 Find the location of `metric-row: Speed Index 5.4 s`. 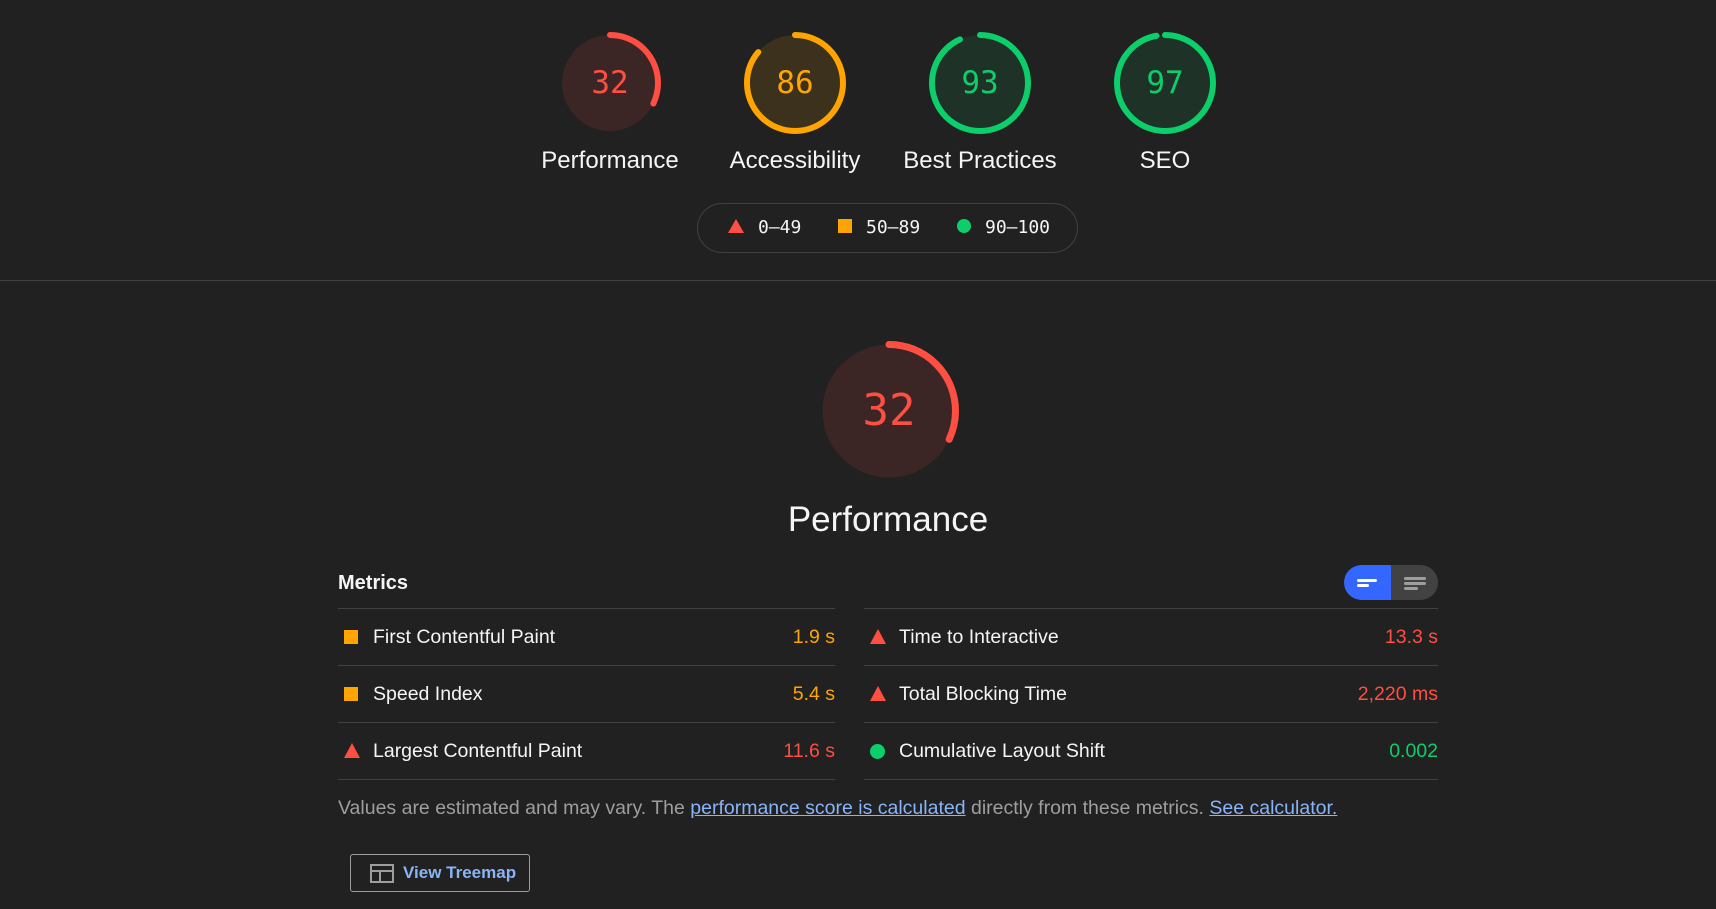

metric-row: Speed Index 5.4 s is located at coordinates (586, 693).